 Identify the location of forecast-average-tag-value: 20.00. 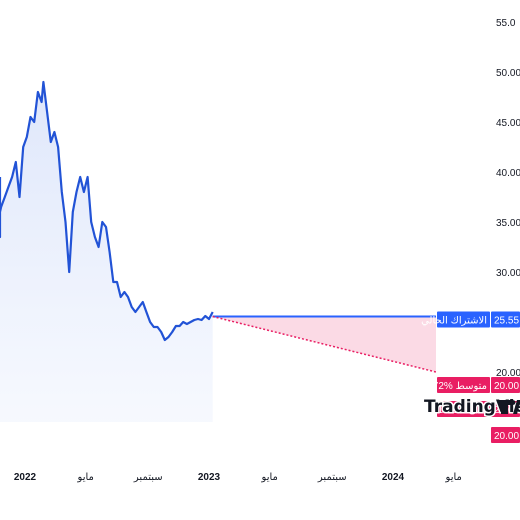
(506, 386).